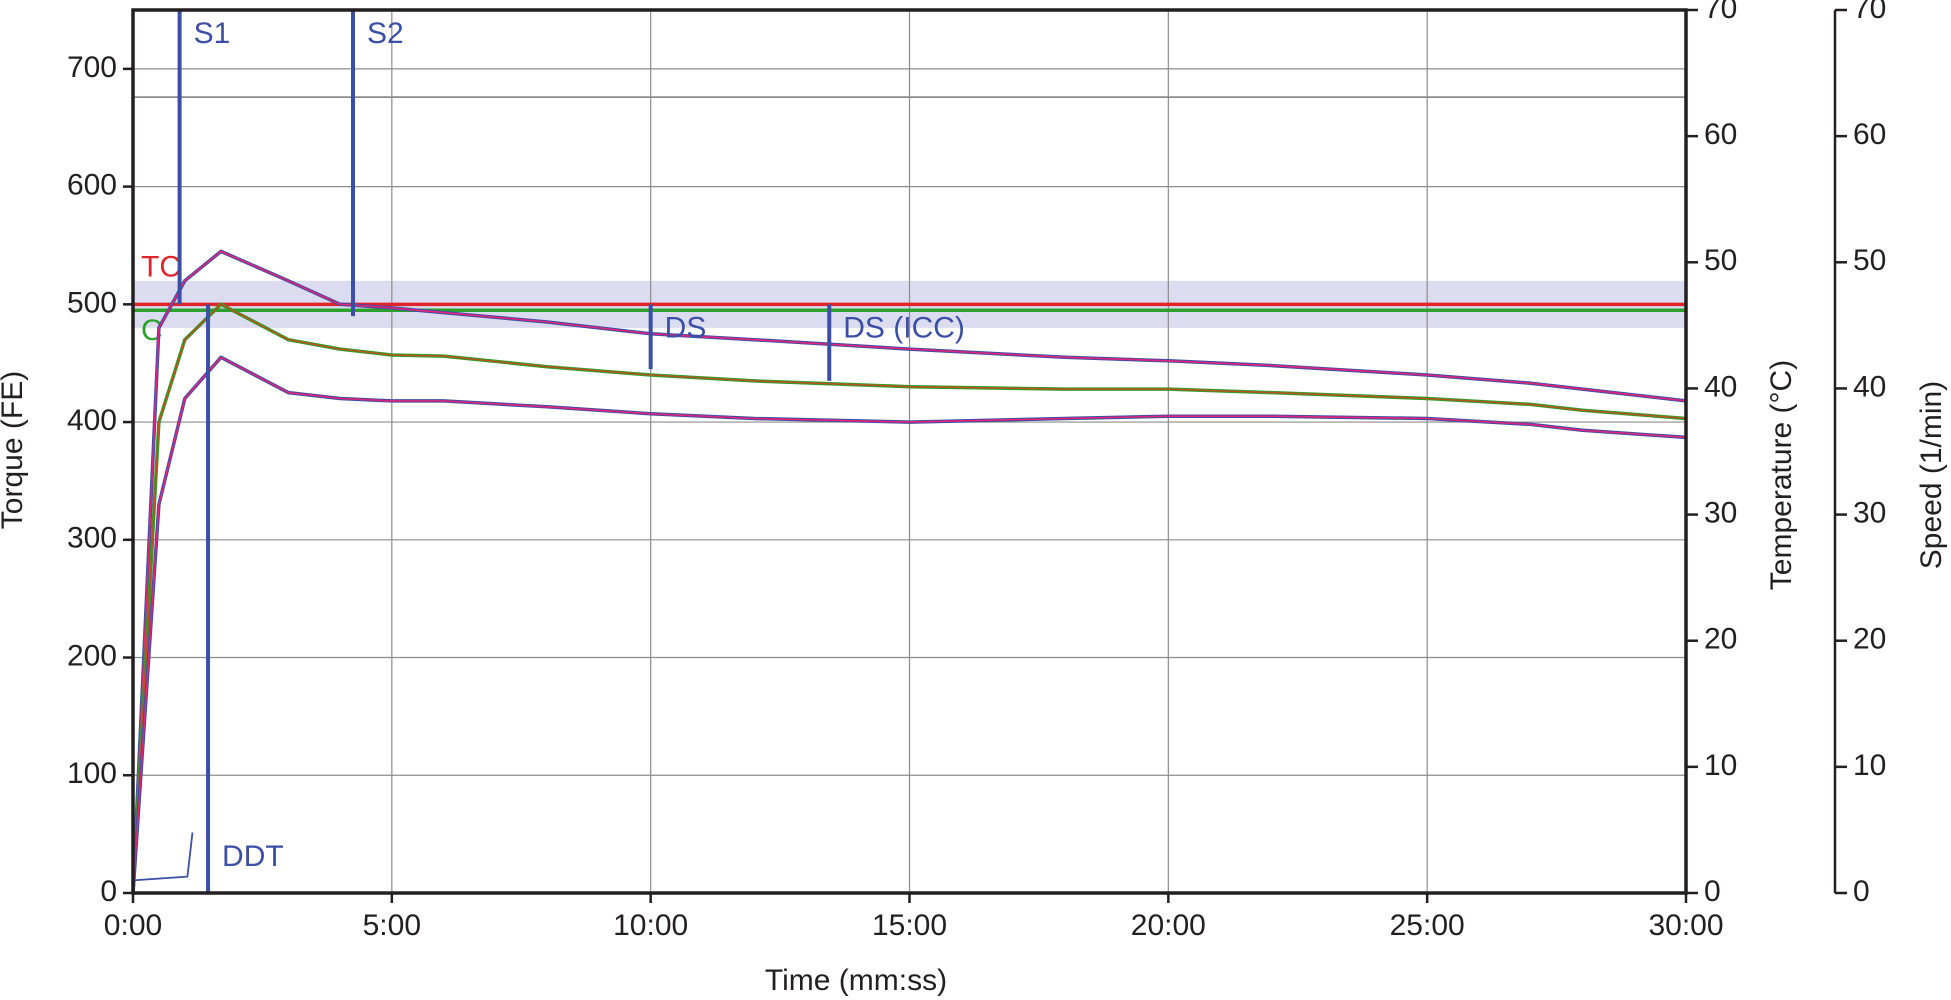 Image resolution: width=1951 pixels, height=1000 pixels. Describe the element at coordinates (1685, 925) in the screenshot. I see `x-tick-label: 30:00` at that location.